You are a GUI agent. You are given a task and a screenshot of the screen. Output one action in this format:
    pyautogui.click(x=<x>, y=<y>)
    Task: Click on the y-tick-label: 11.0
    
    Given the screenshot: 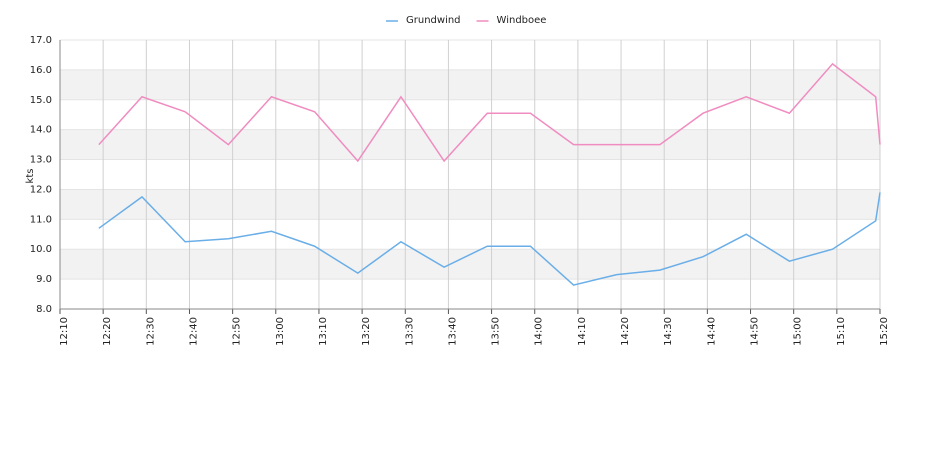 What is the action you would take?
    pyautogui.click(x=41, y=219)
    